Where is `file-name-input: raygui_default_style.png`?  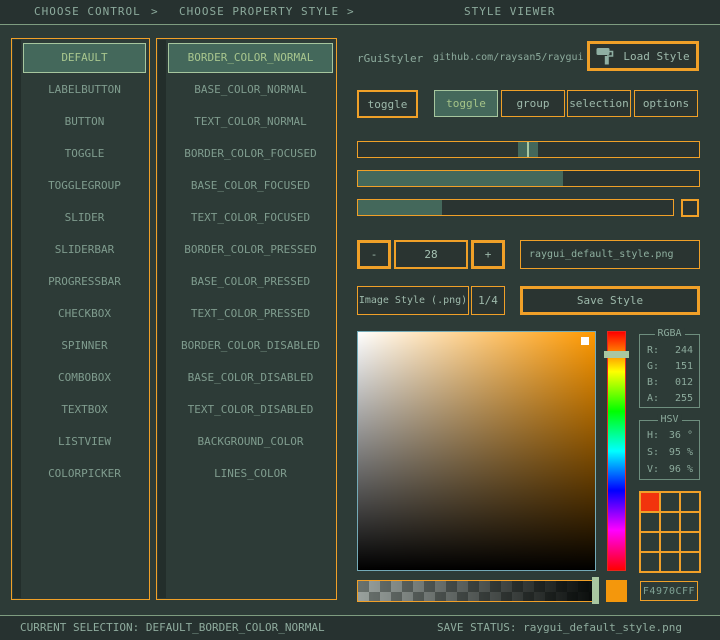 file-name-input: raygui_default_style.png is located at coordinates (610, 254).